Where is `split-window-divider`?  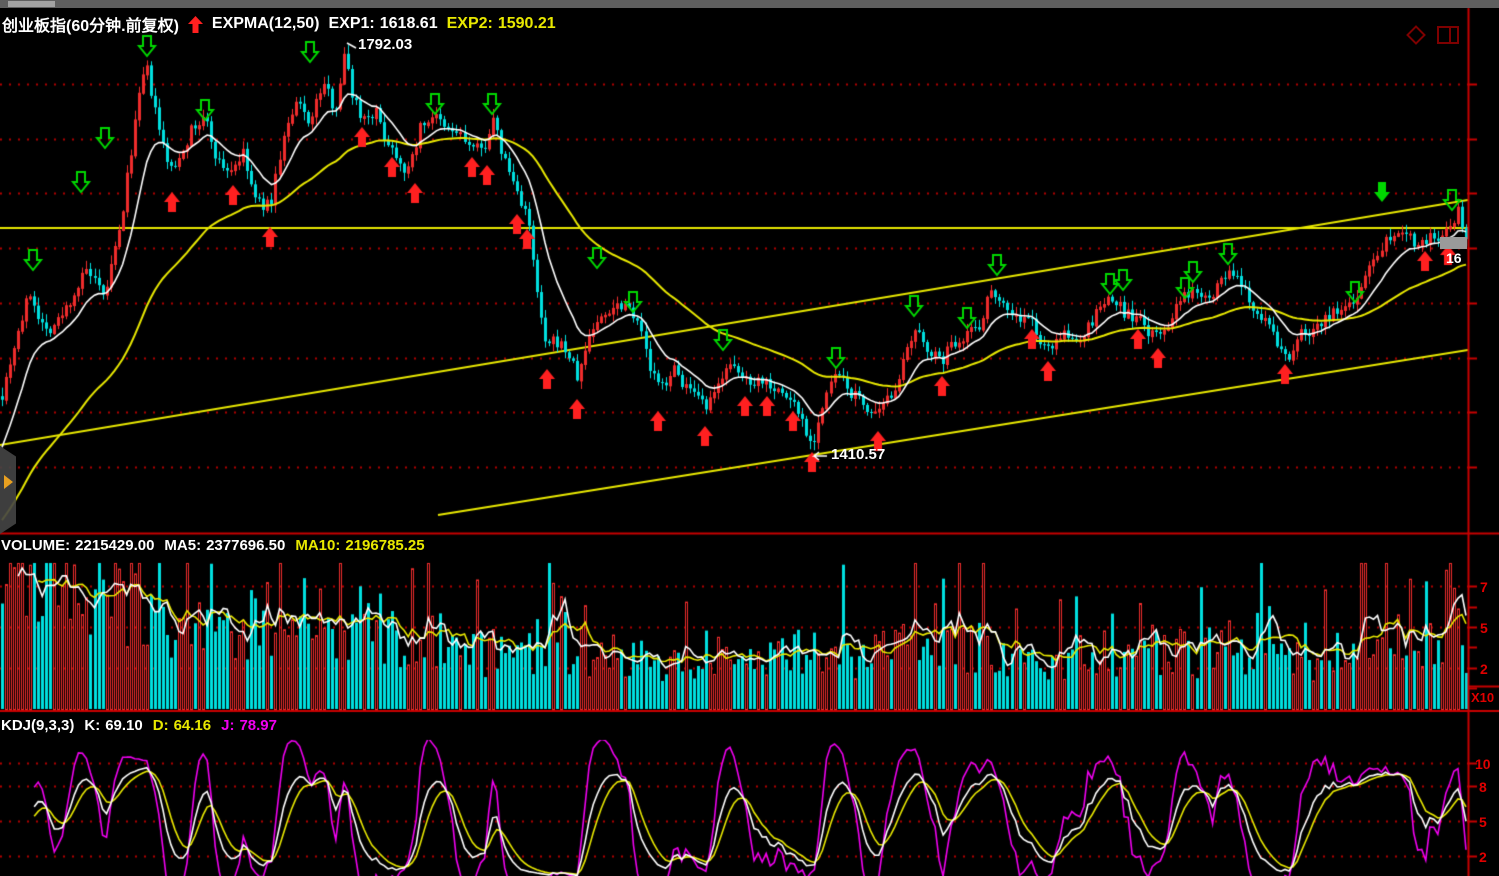
split-window-divider is located at coordinates (1450, 35).